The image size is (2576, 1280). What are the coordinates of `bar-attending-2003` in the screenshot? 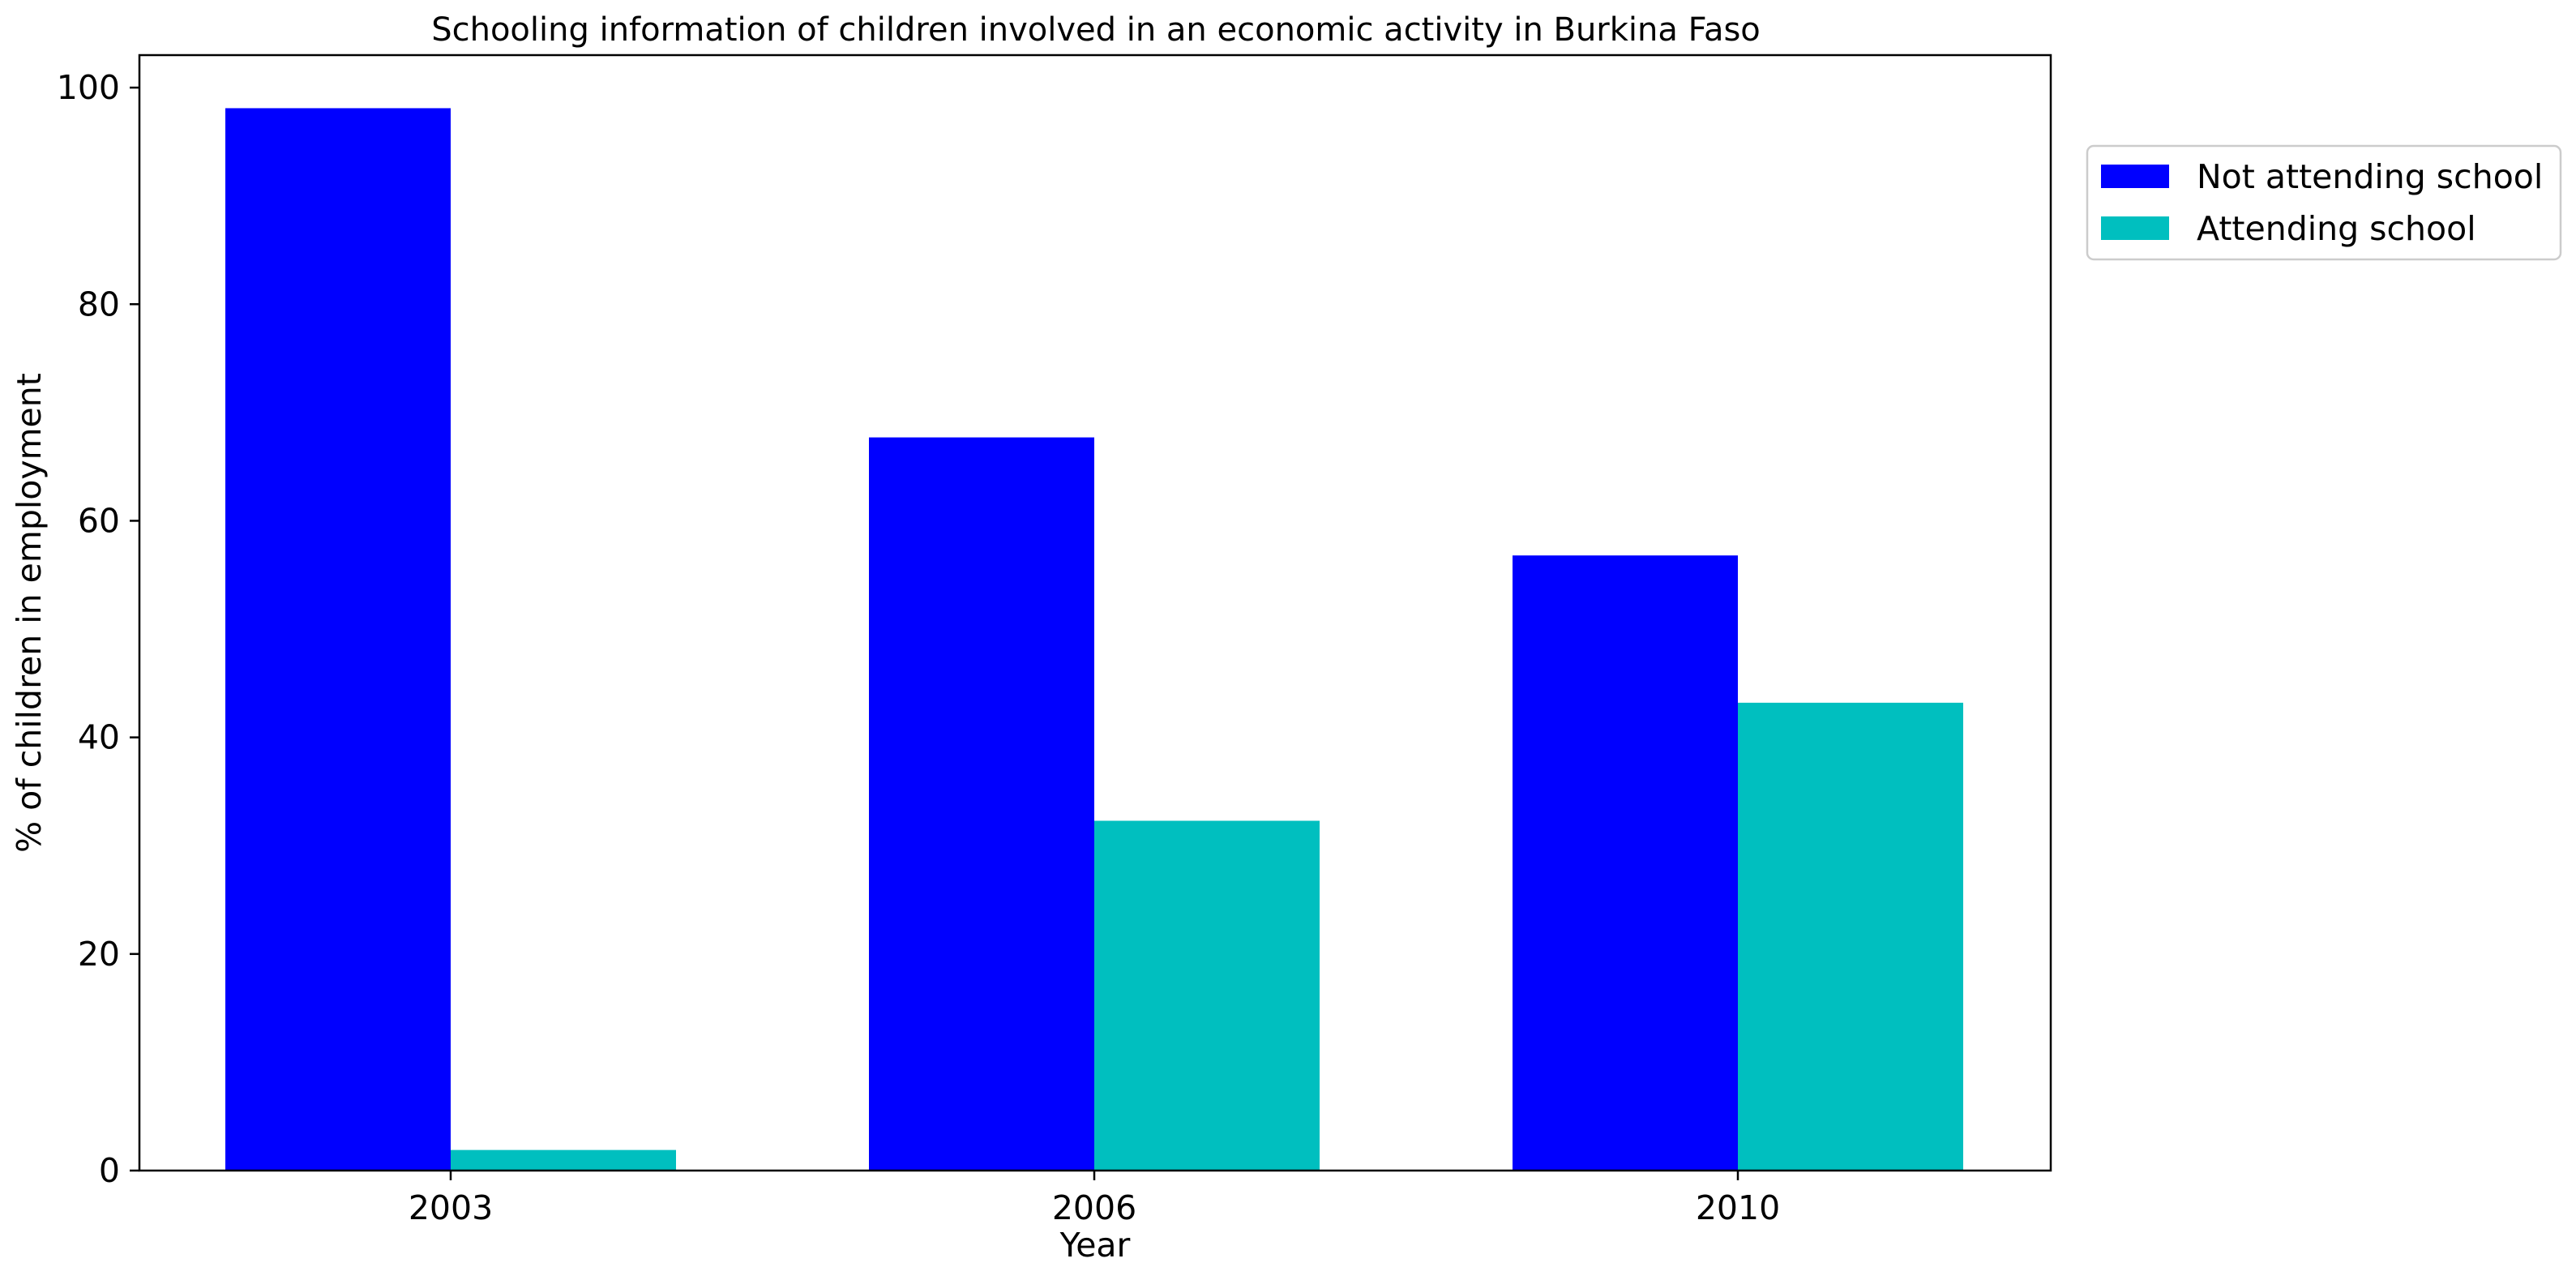 It's located at (563, 1160).